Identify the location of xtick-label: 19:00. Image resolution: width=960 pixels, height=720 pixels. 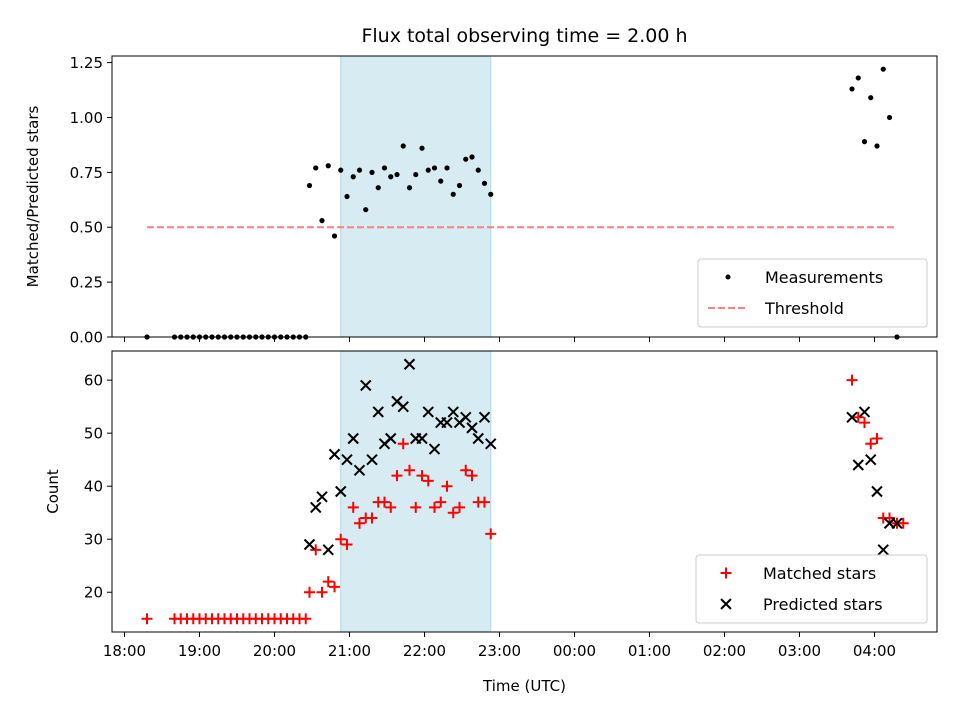
(199, 651).